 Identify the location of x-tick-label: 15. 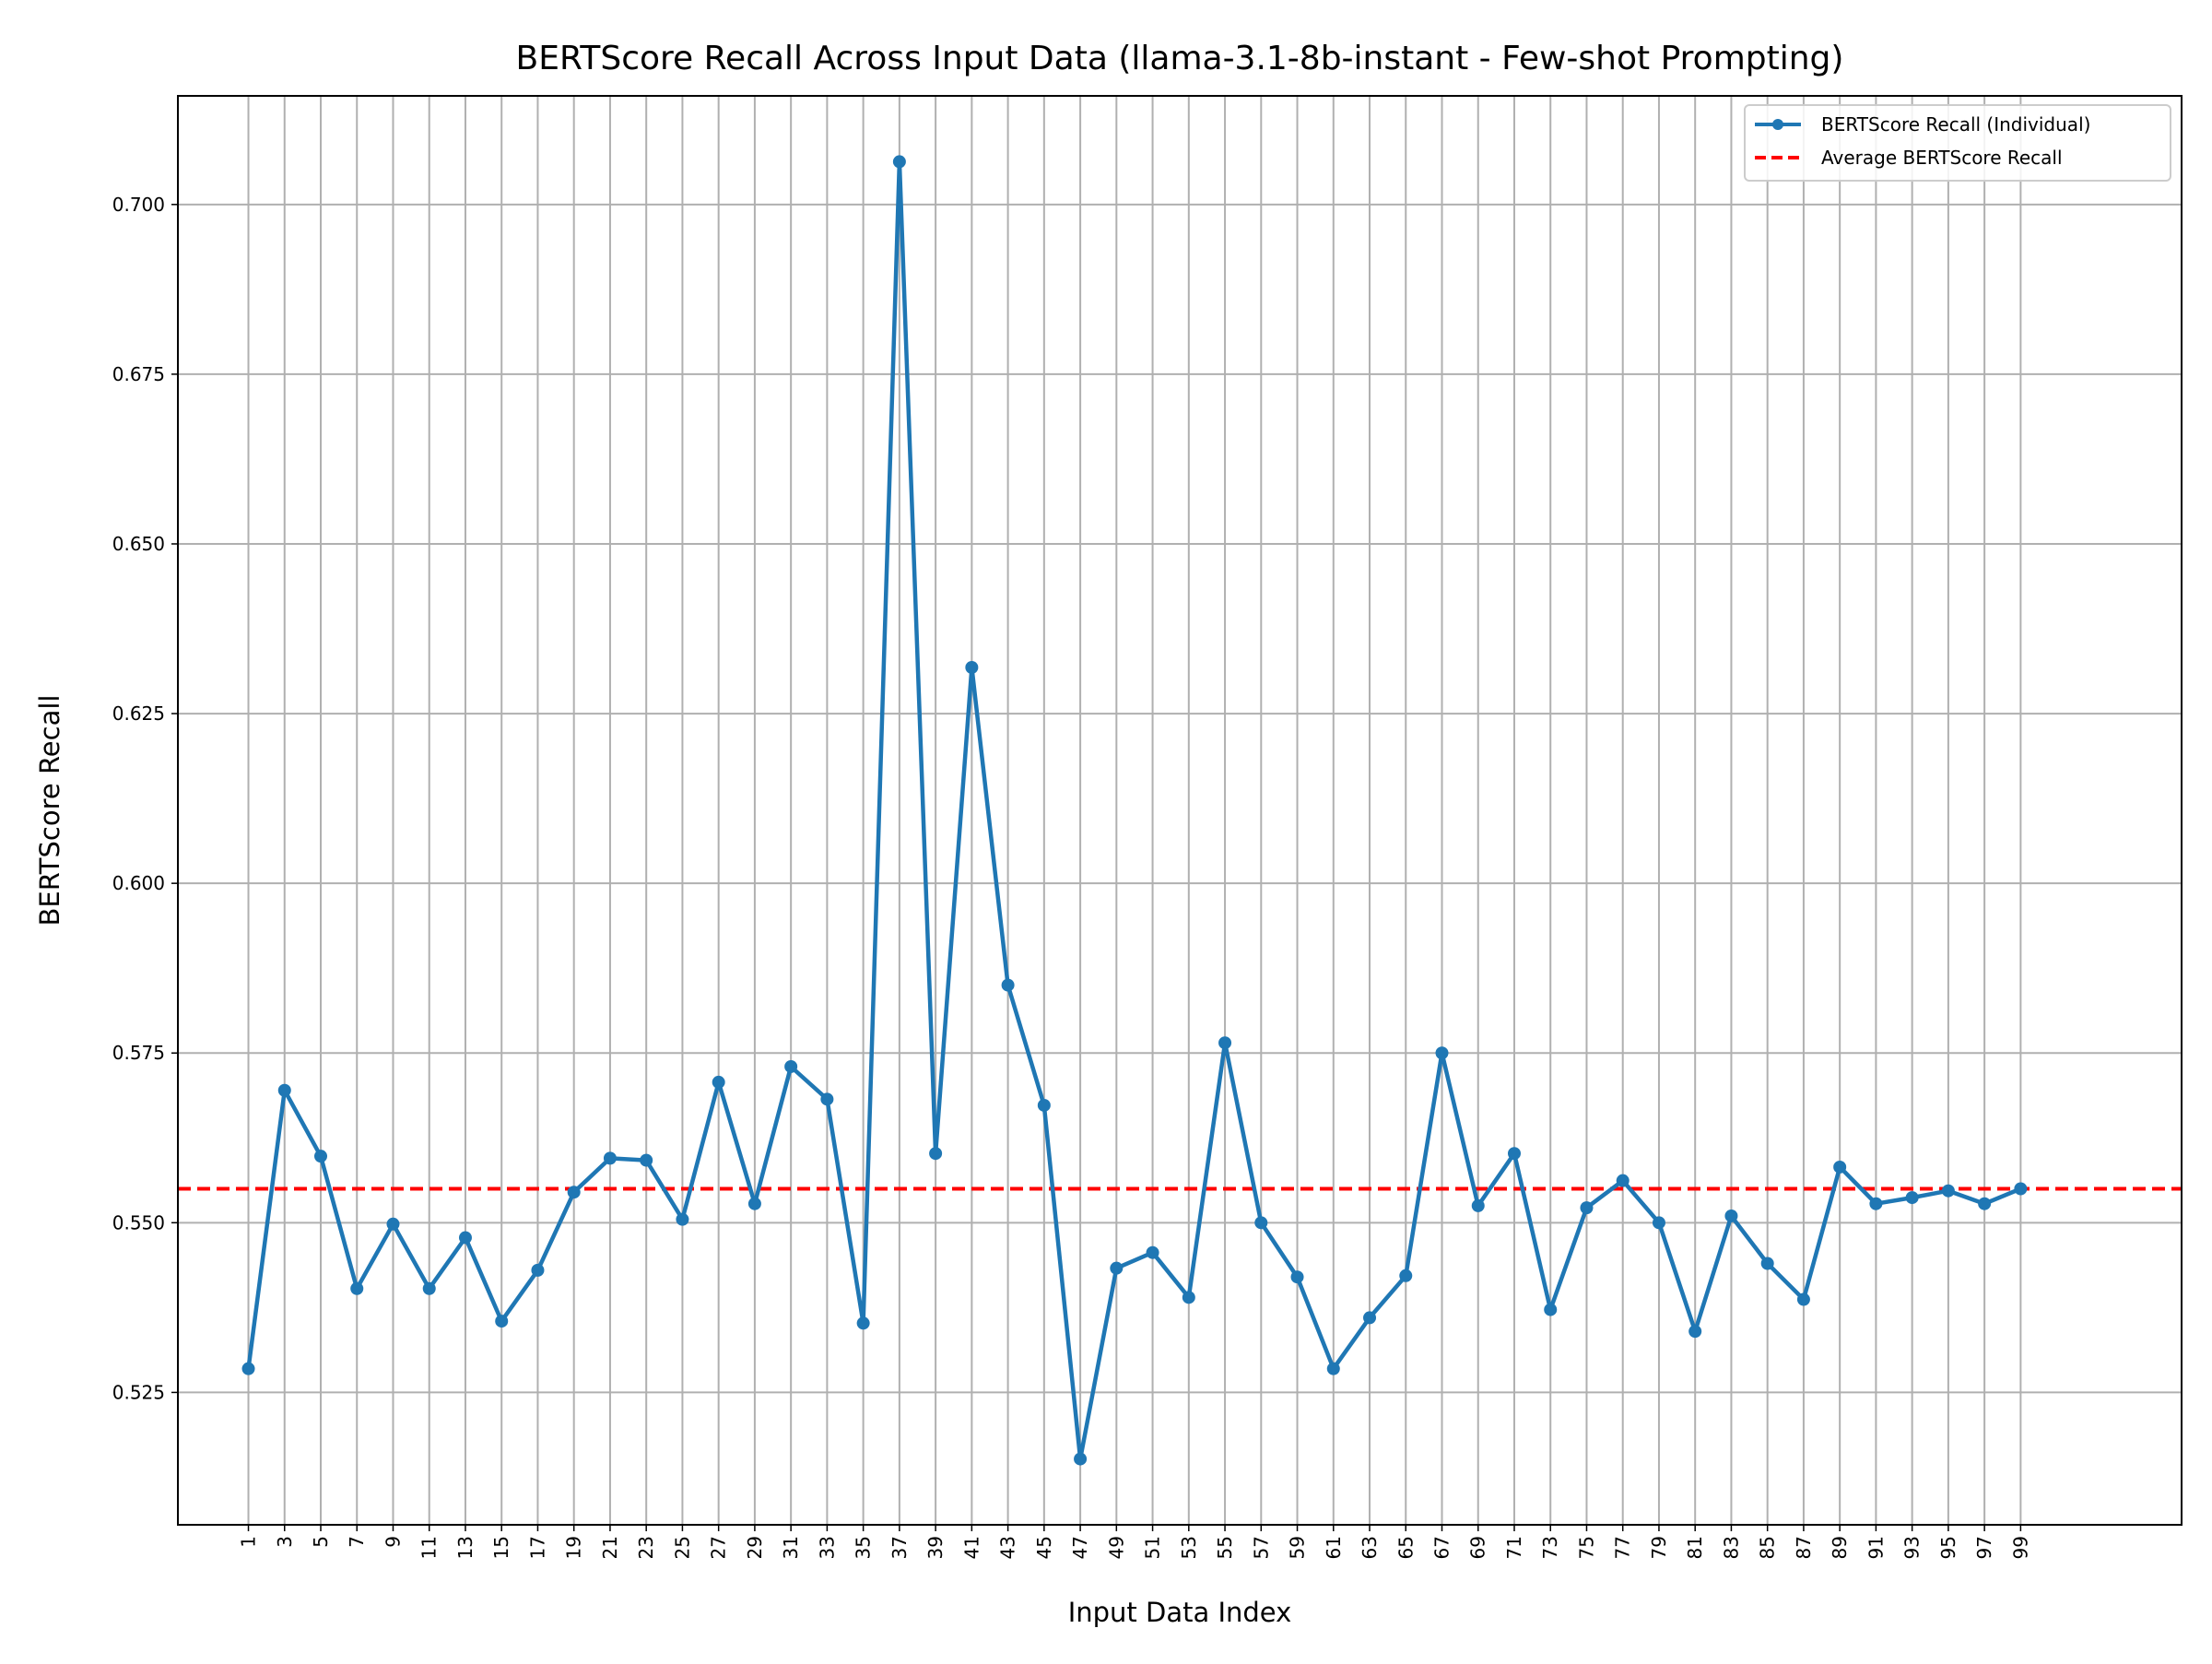
(501, 1547).